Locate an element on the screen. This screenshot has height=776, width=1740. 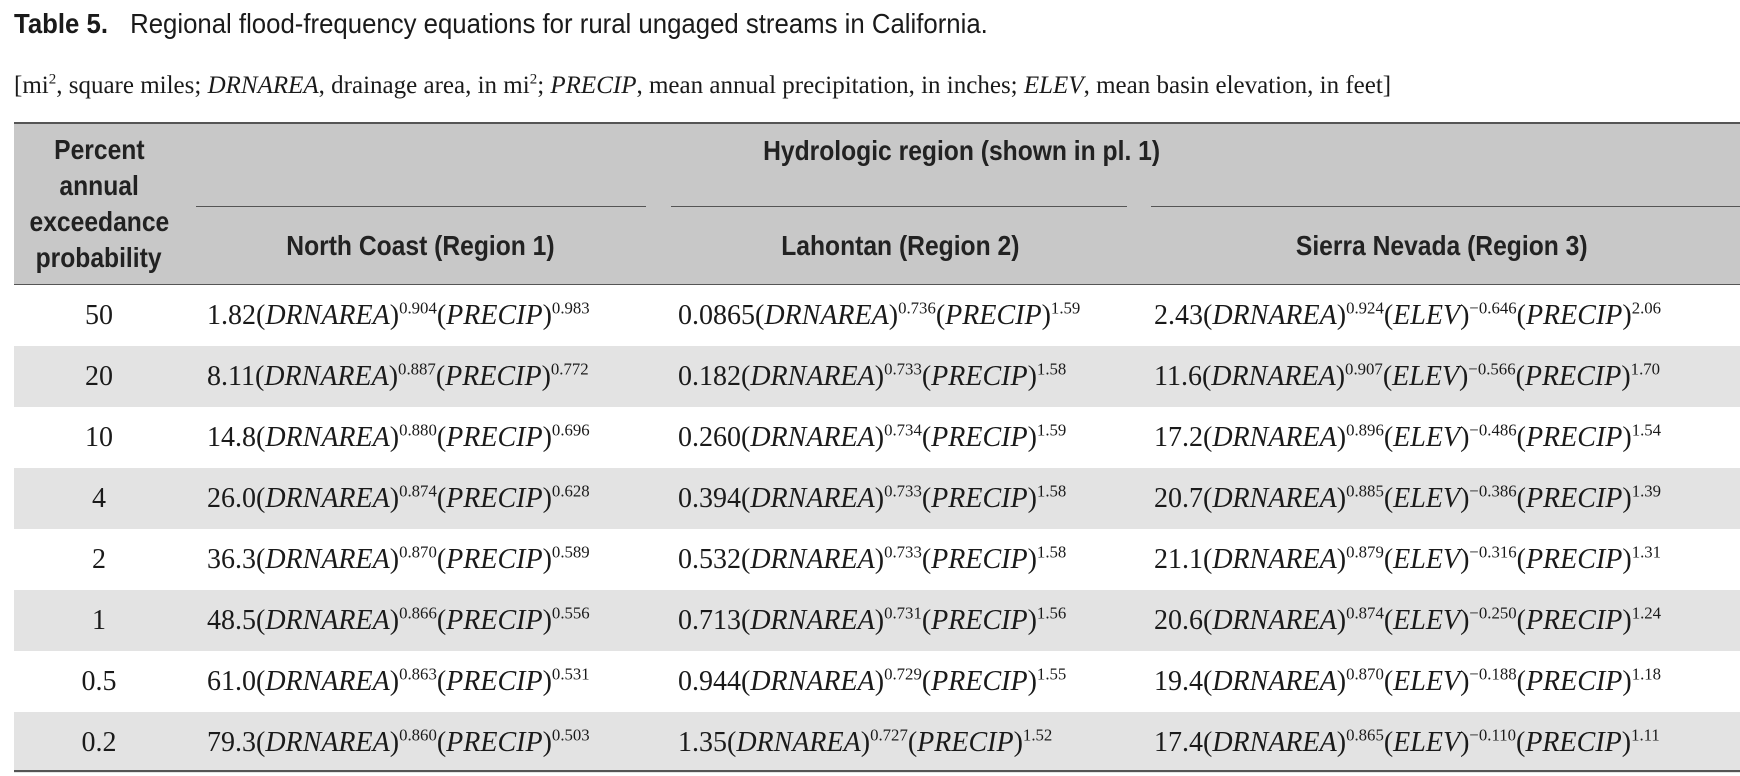
header-group-label: Hydrologic region (shown in pl. 1) is located at coordinates (962, 150).